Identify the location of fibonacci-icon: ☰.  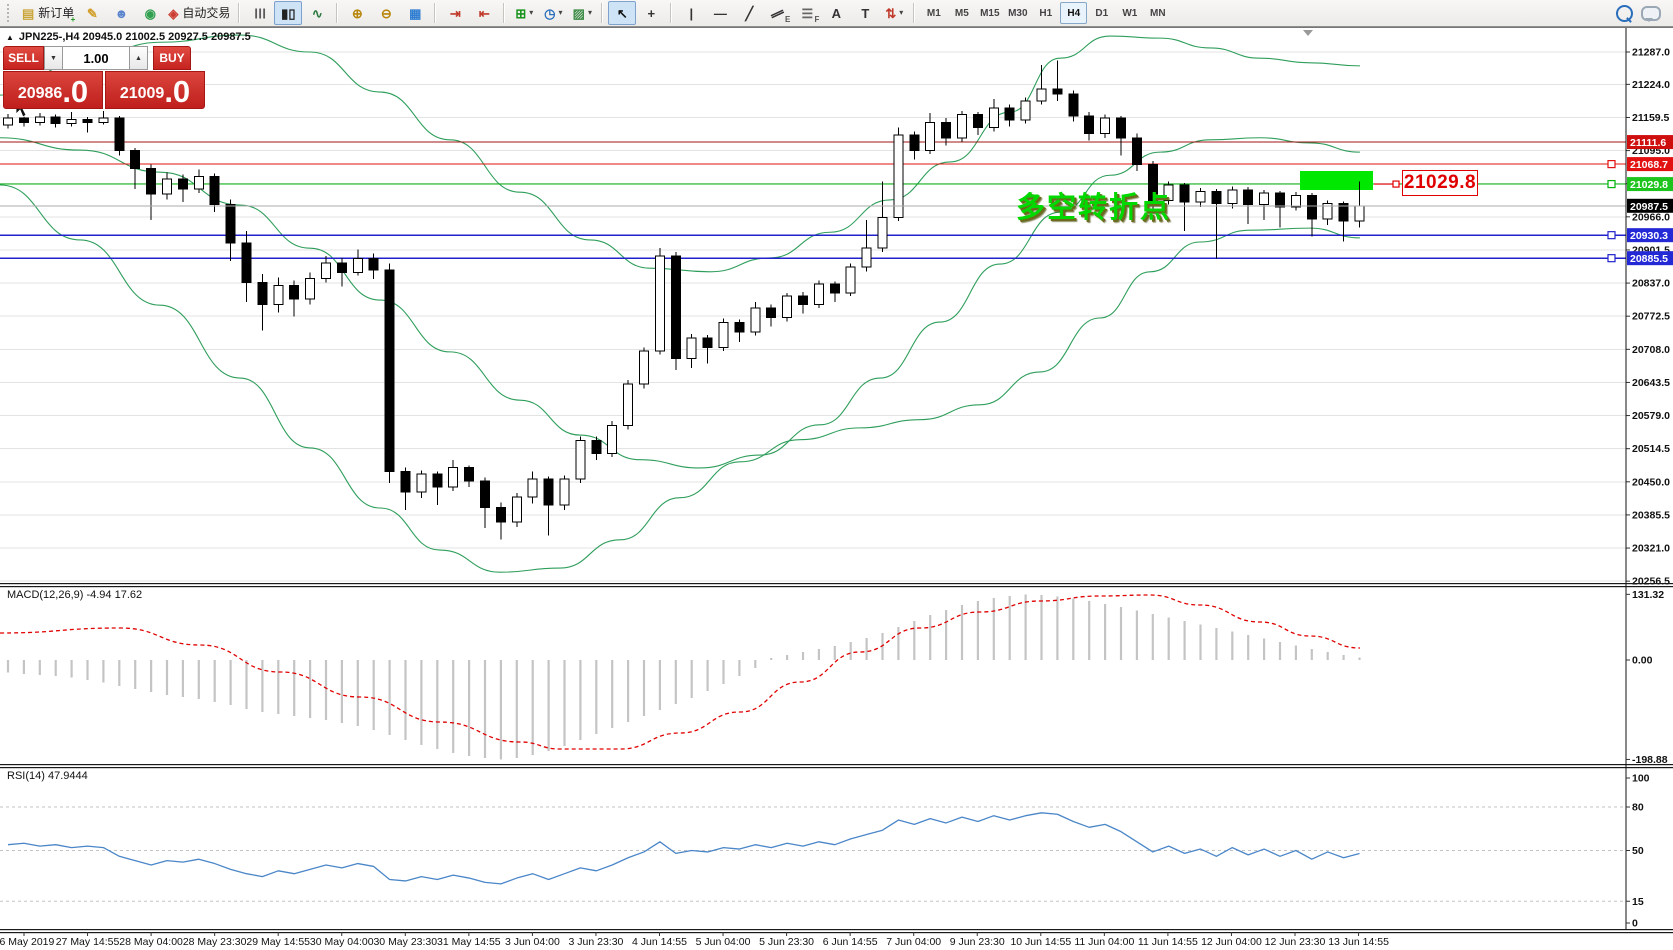
(807, 13).